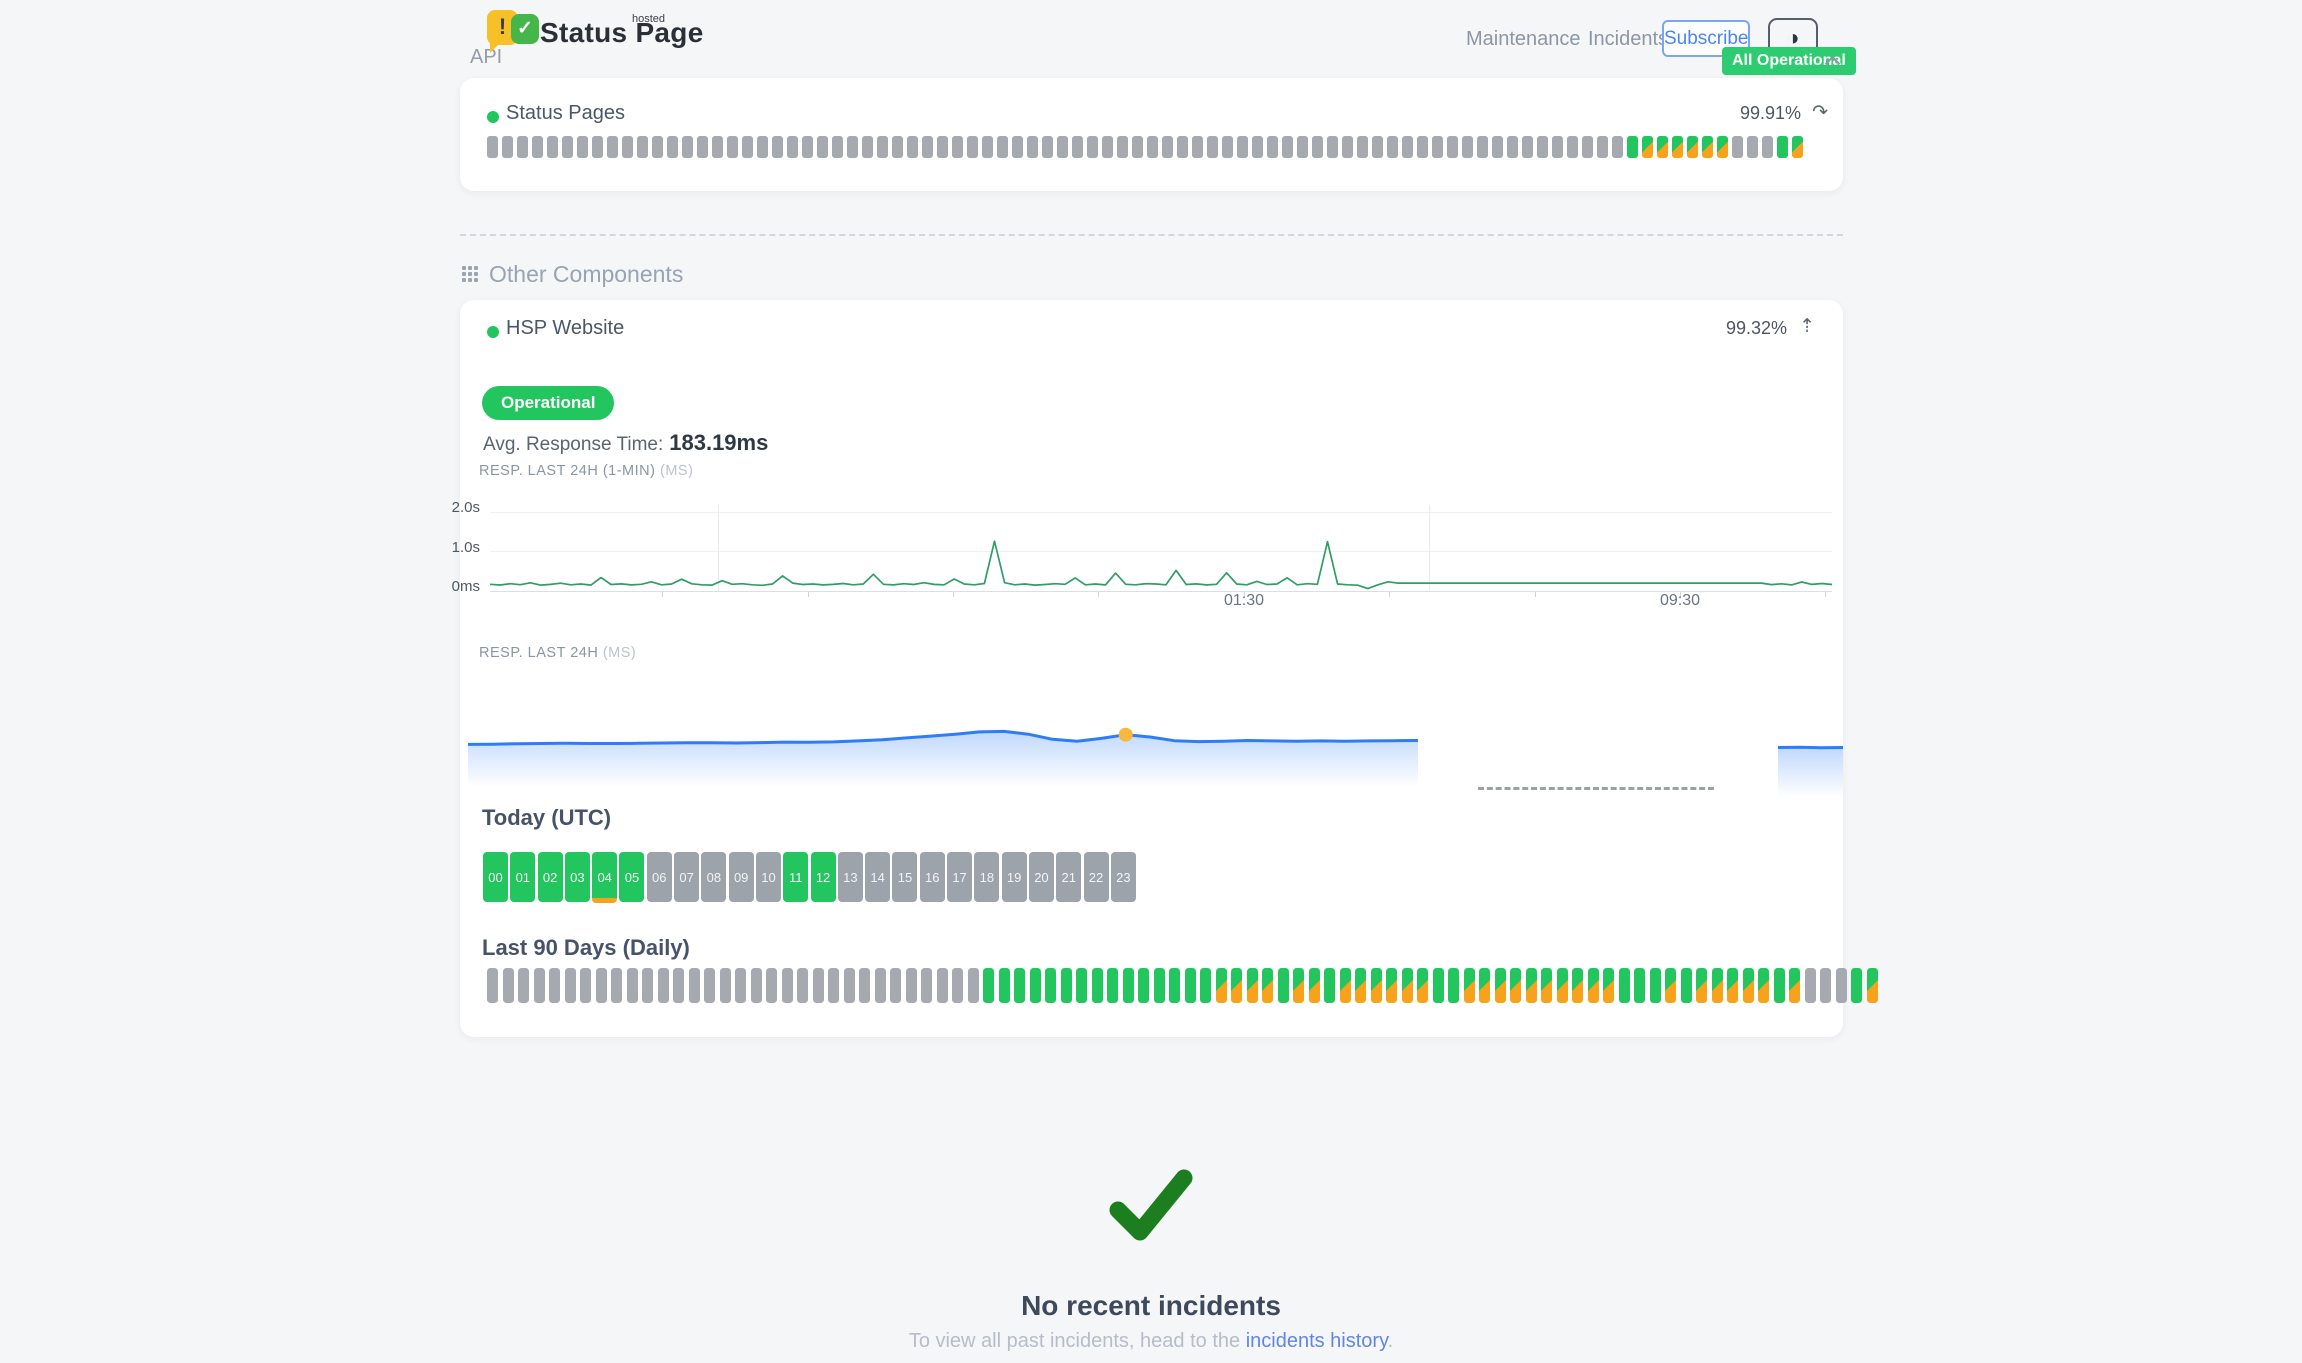 The image size is (2302, 1363). What do you see at coordinates (1161, 565) in the screenshot?
I see `resp-1min-chart-svg` at bounding box center [1161, 565].